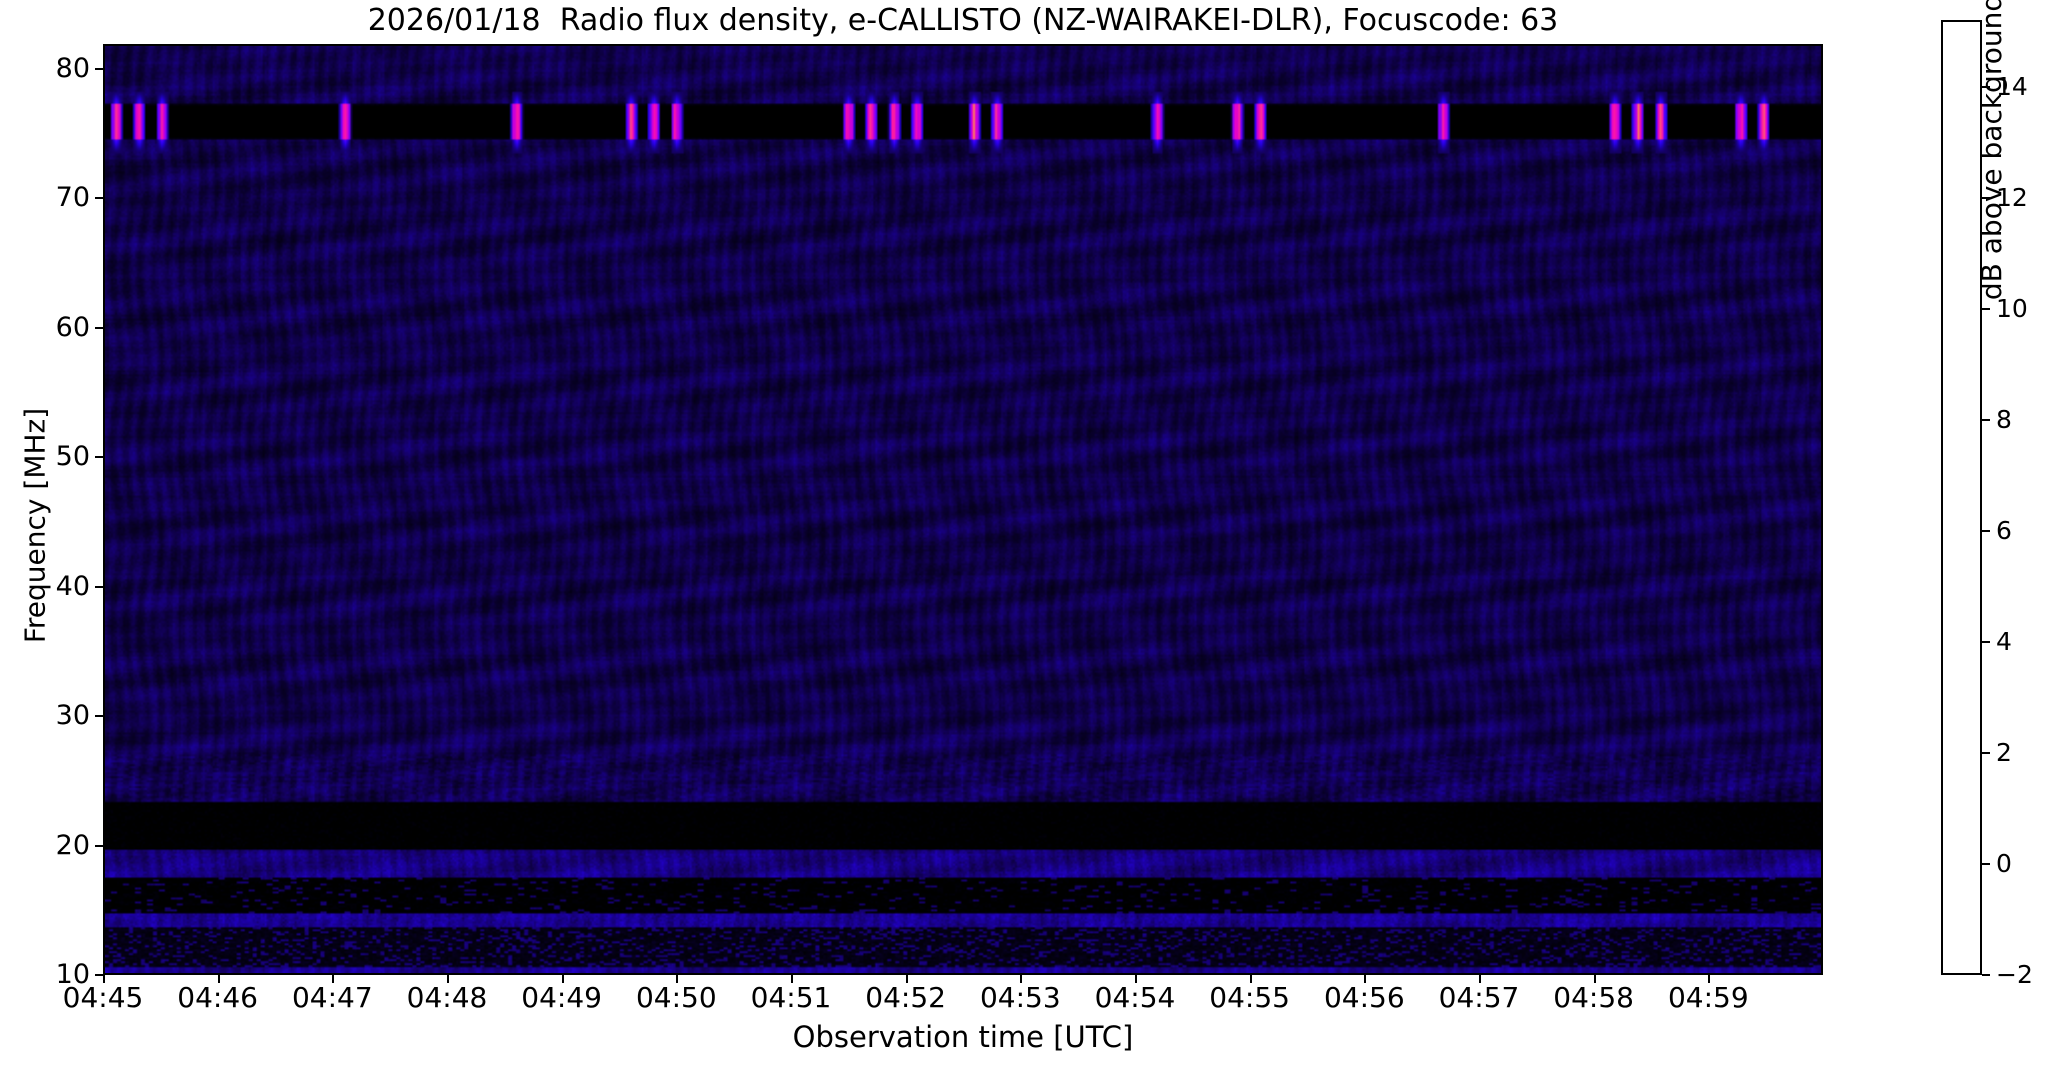  Describe the element at coordinates (963, 1037) in the screenshot. I see `x-axis-label: Observation time [UTC]` at that location.